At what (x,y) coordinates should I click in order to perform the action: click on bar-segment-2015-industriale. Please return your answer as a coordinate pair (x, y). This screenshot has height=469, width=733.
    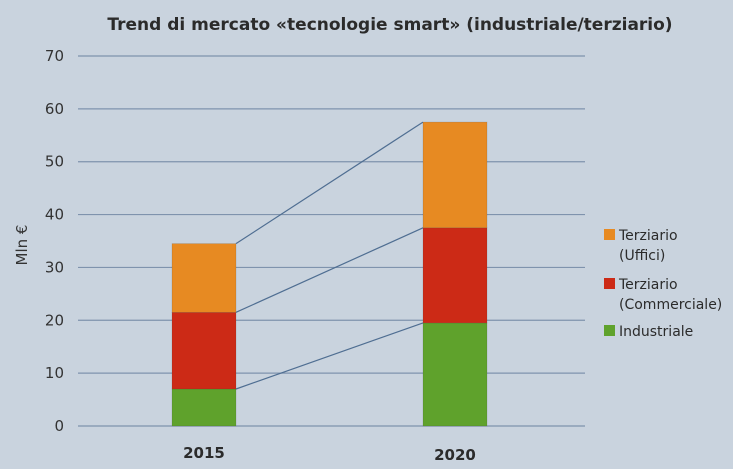
    Looking at the image, I should click on (204, 407).